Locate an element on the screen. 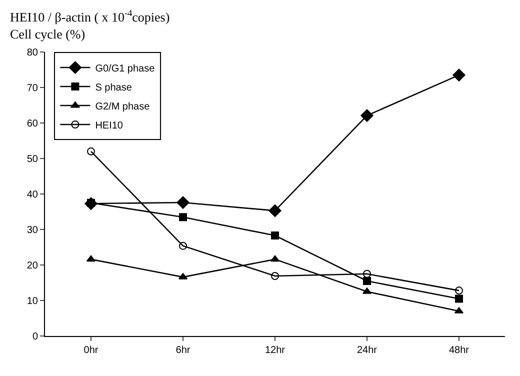 The height and width of the screenshot is (376, 520). y-tick-label: 40 is located at coordinates (32, 195).